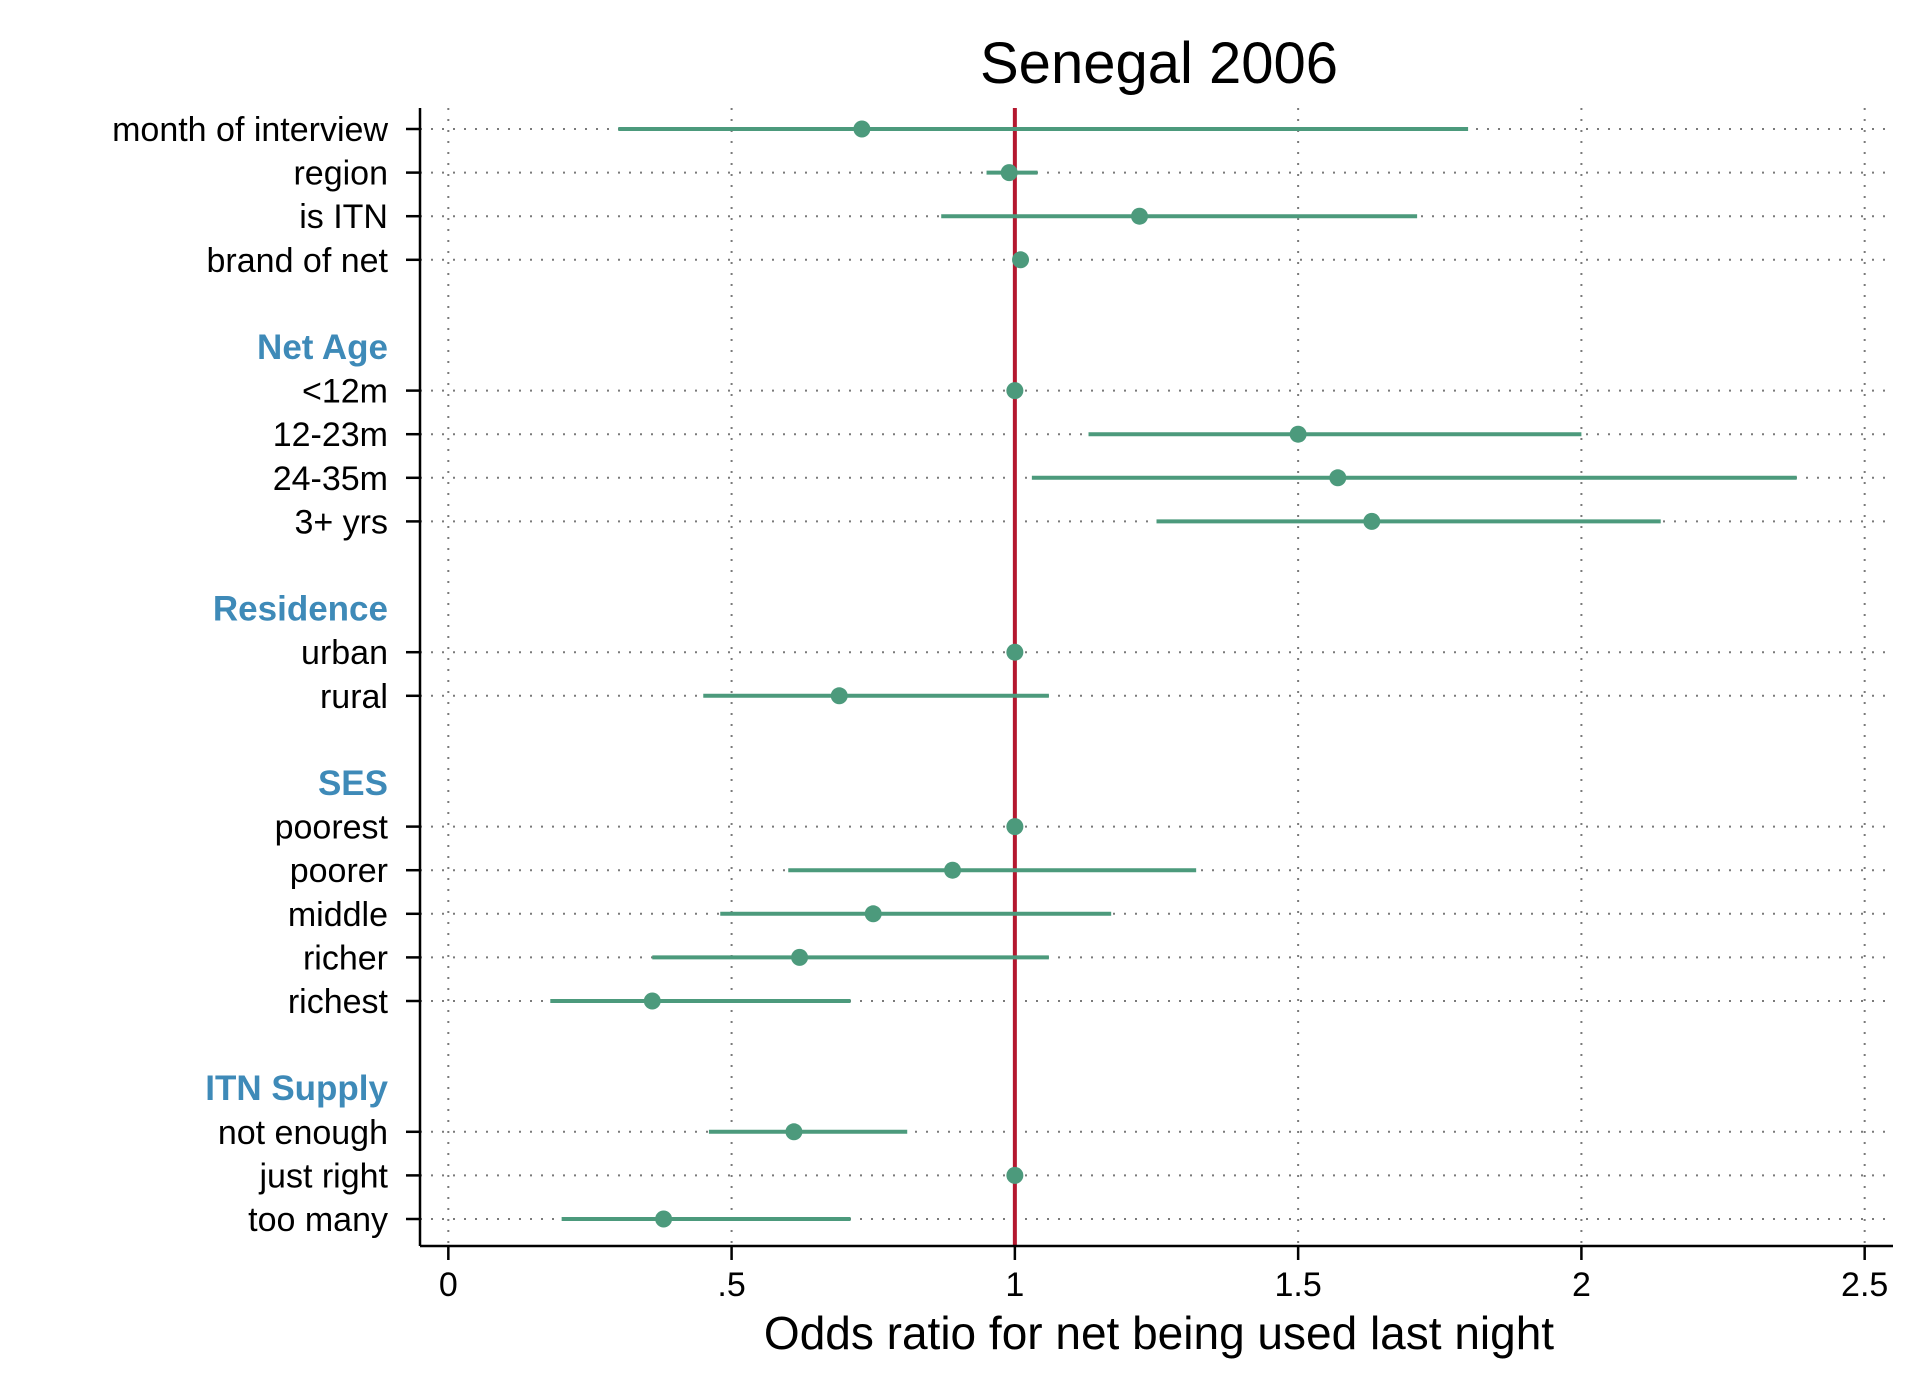 The height and width of the screenshot is (1396, 1920). What do you see at coordinates (341, 522) in the screenshot?
I see `row-label: 3+ yrs` at bounding box center [341, 522].